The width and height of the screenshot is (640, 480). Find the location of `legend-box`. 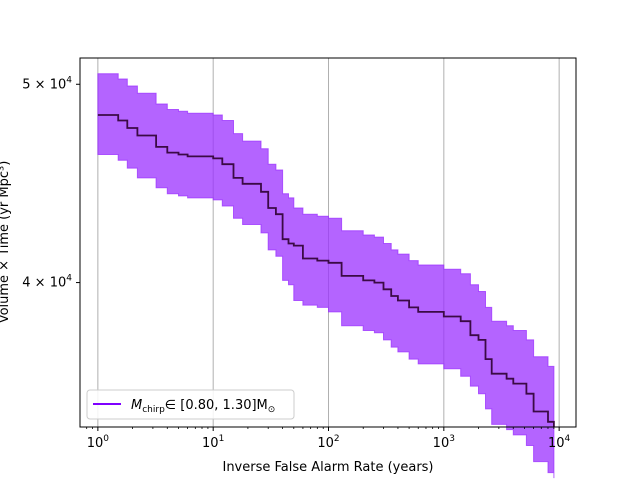

legend-box is located at coordinates (190, 404).